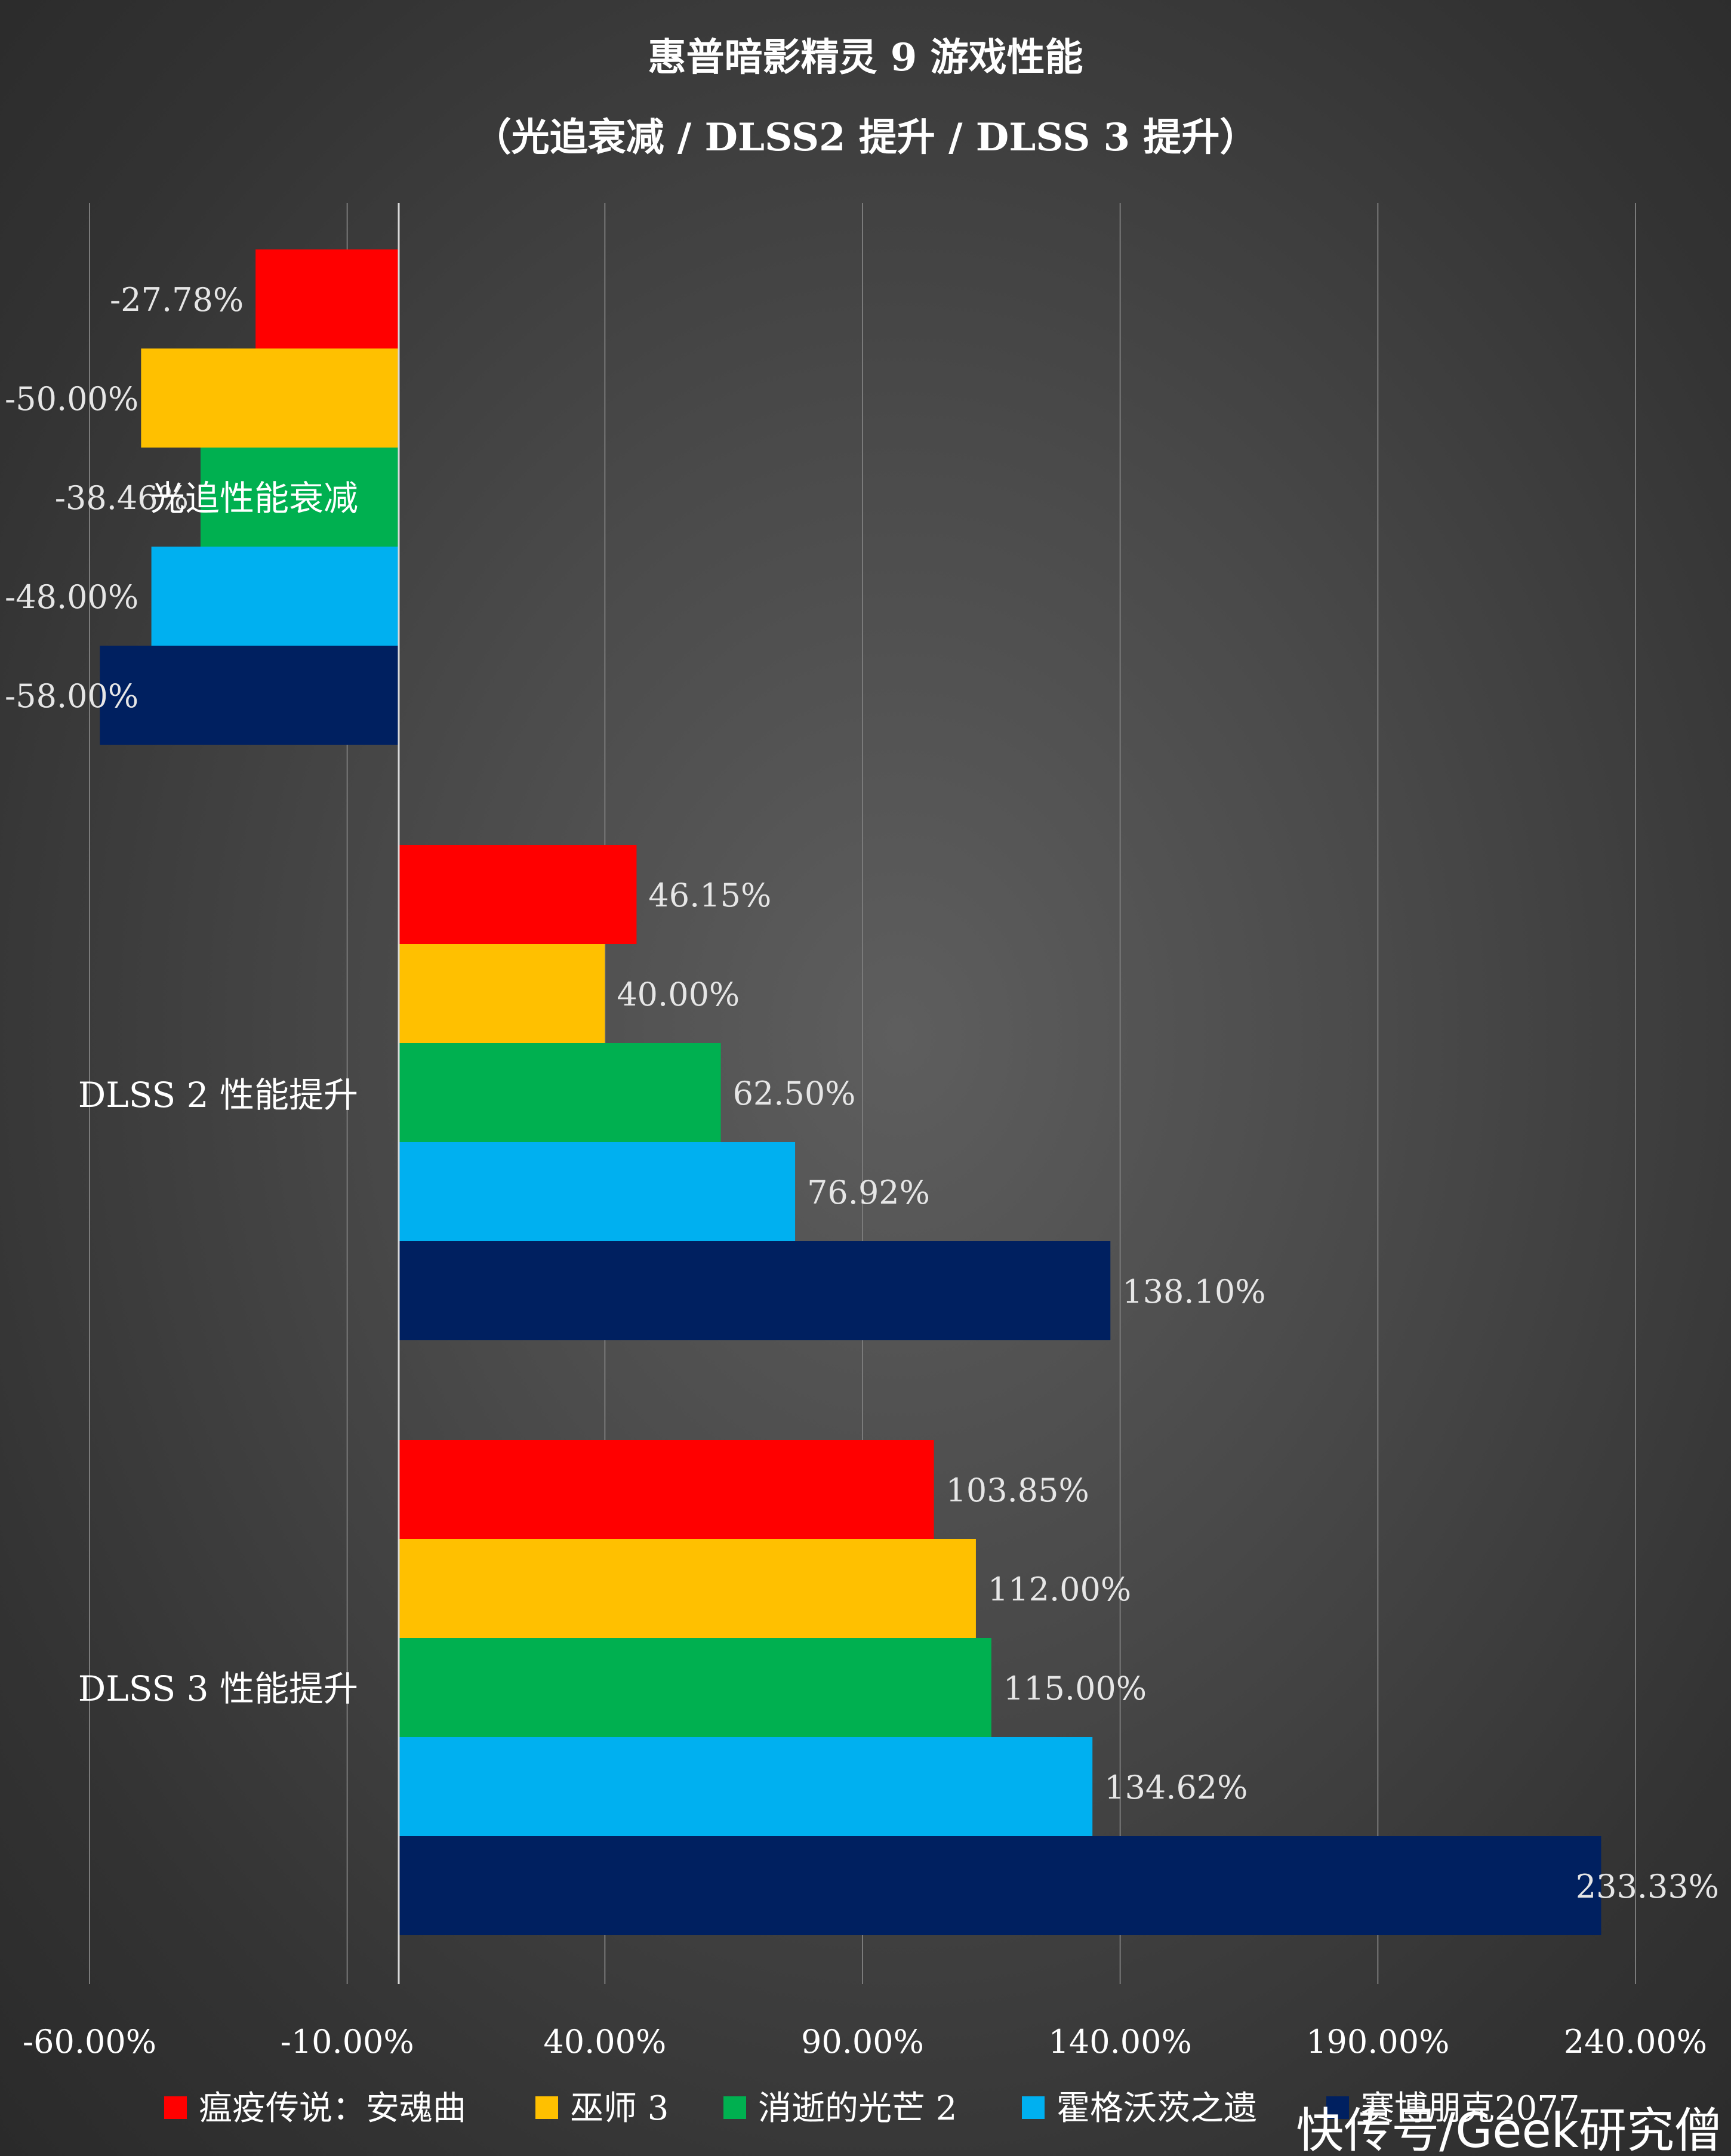  I want to click on category-label: 光追性能衰减, so click(254, 499).